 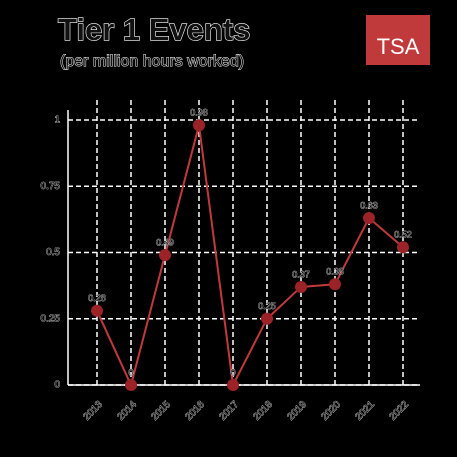 What do you see at coordinates (51, 318) in the screenshot?
I see `y-tick-label: 0.25` at bounding box center [51, 318].